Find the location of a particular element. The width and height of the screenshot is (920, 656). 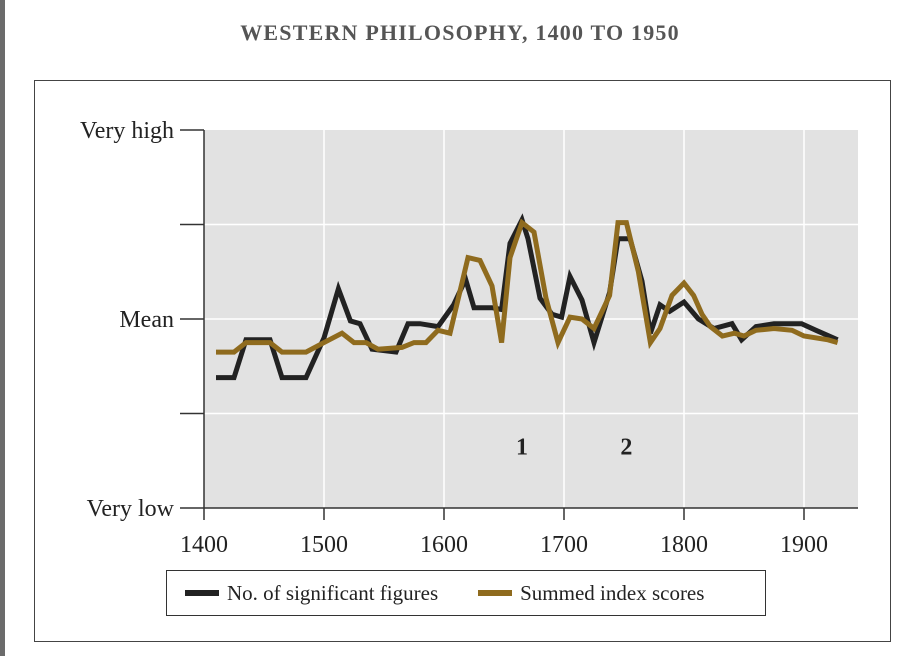

legend-item-index: Summed index scores is located at coordinates (591, 593).